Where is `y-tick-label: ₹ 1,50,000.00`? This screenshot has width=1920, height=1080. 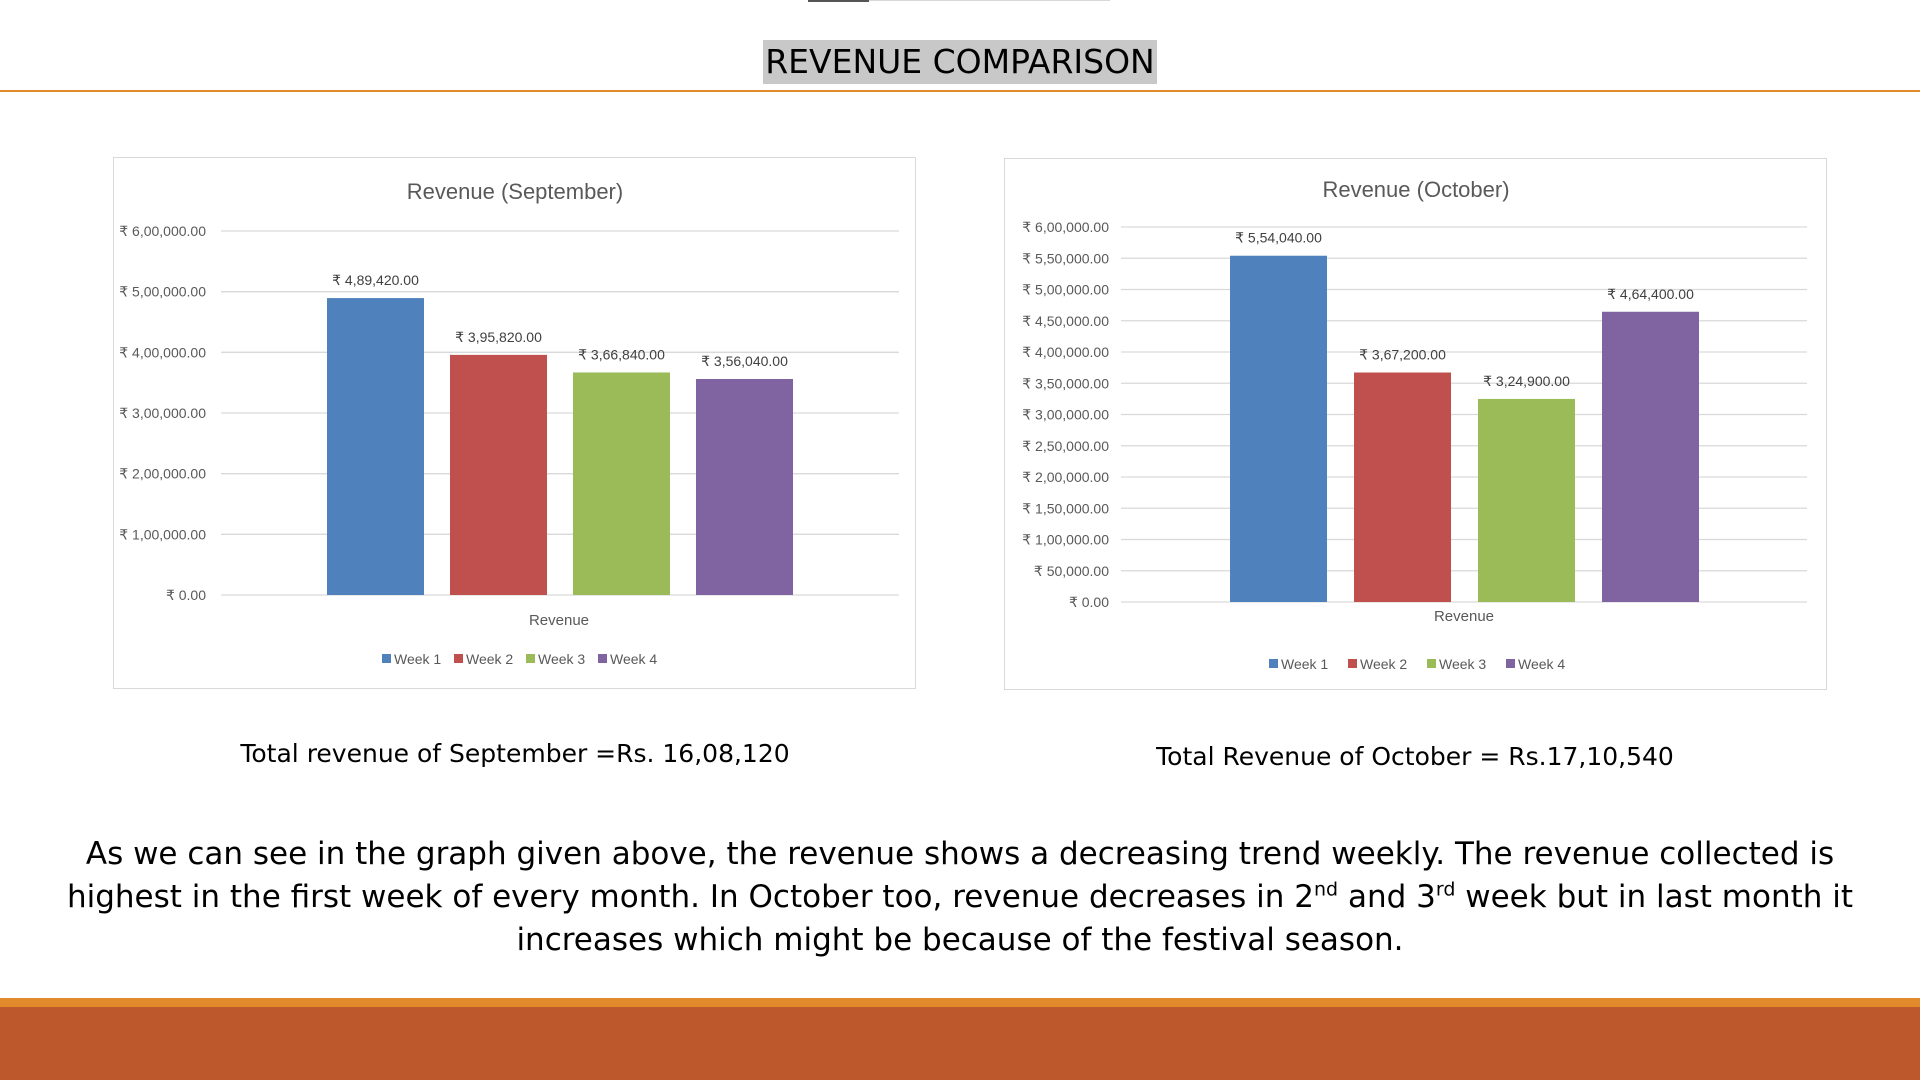
y-tick-label: ₹ 1,50,000.00 is located at coordinates (1065, 508).